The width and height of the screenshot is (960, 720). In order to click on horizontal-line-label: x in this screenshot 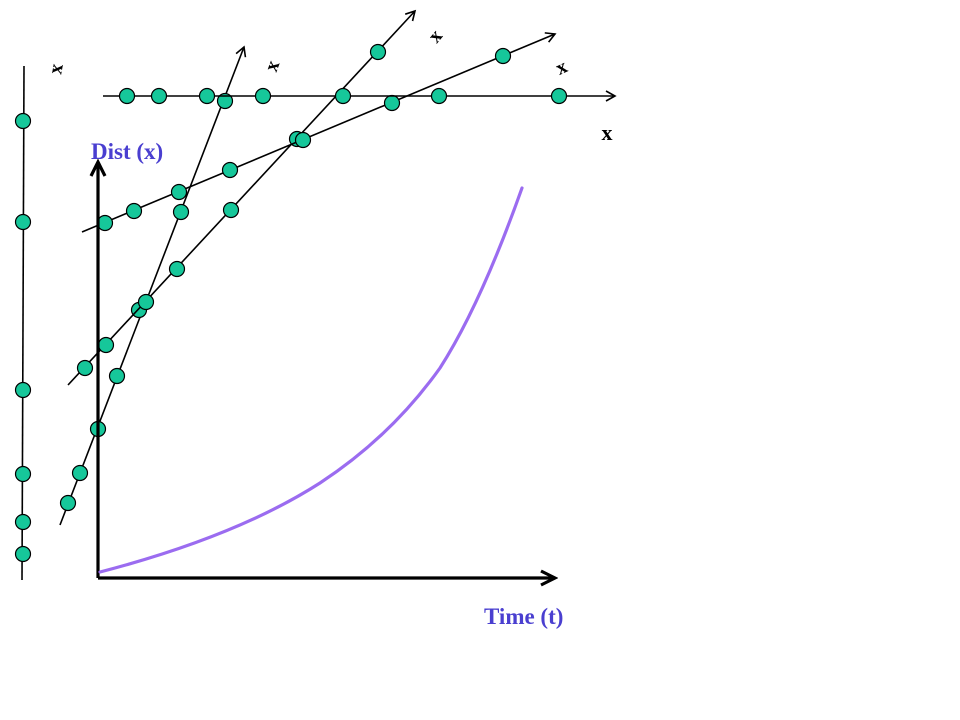, I will do `click(607, 132)`.